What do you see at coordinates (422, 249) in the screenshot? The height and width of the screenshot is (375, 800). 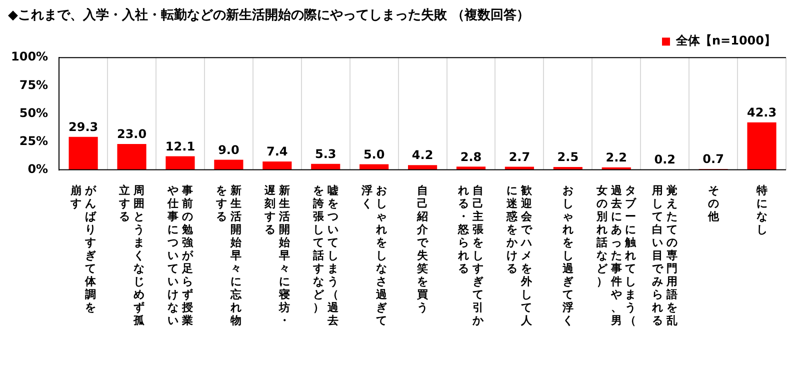 I see `category-label: 自己紹介で失笑を買う` at bounding box center [422, 249].